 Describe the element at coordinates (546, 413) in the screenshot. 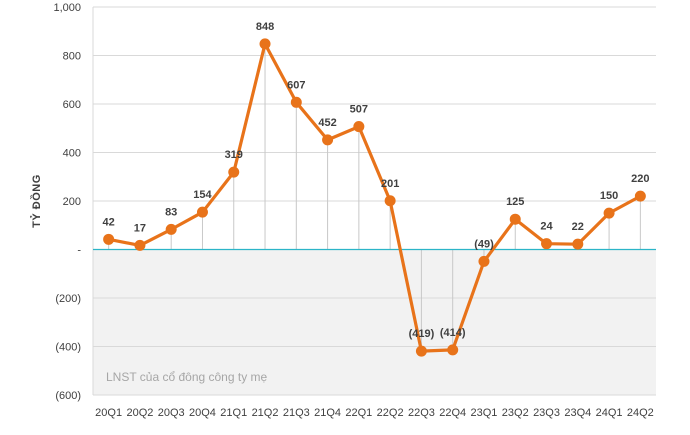

I see `x-tick-label: 23Q3` at that location.